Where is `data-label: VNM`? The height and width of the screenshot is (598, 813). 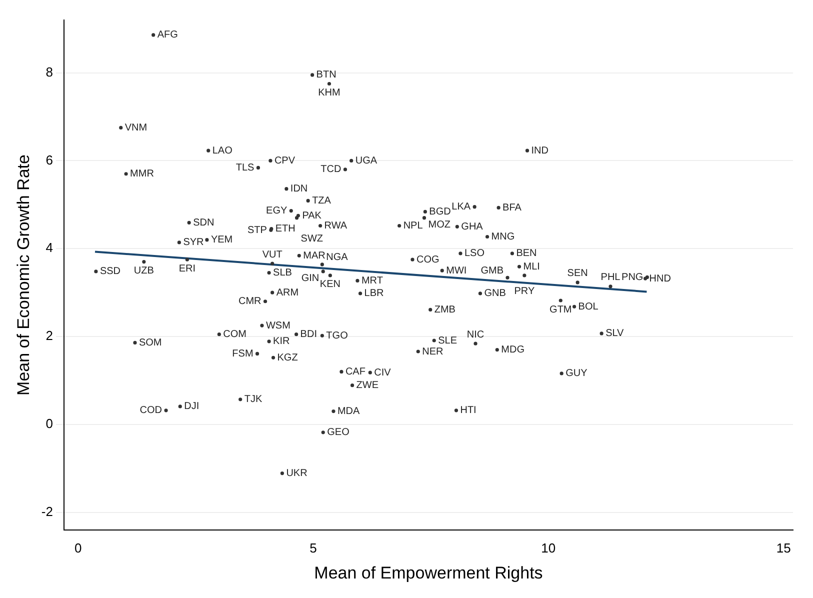
data-label: VNM is located at coordinates (136, 128).